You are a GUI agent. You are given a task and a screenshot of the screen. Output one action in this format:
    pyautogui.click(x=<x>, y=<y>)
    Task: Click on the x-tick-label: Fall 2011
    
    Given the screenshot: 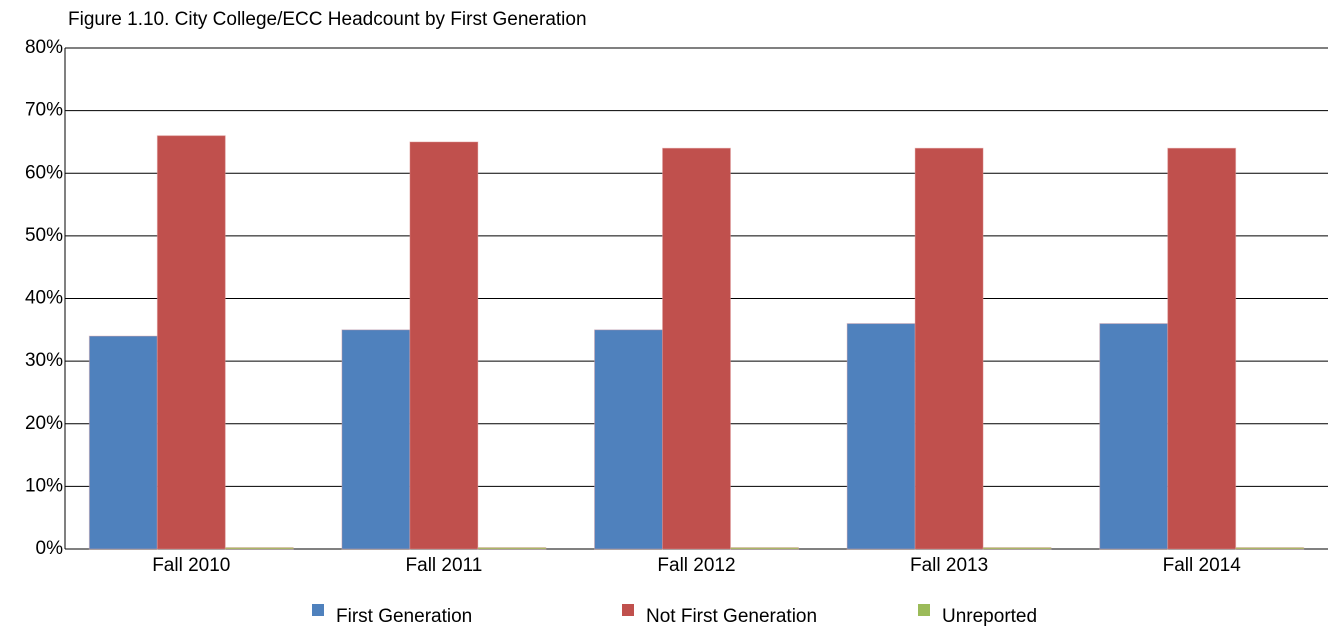 What is the action you would take?
    pyautogui.click(x=444, y=565)
    